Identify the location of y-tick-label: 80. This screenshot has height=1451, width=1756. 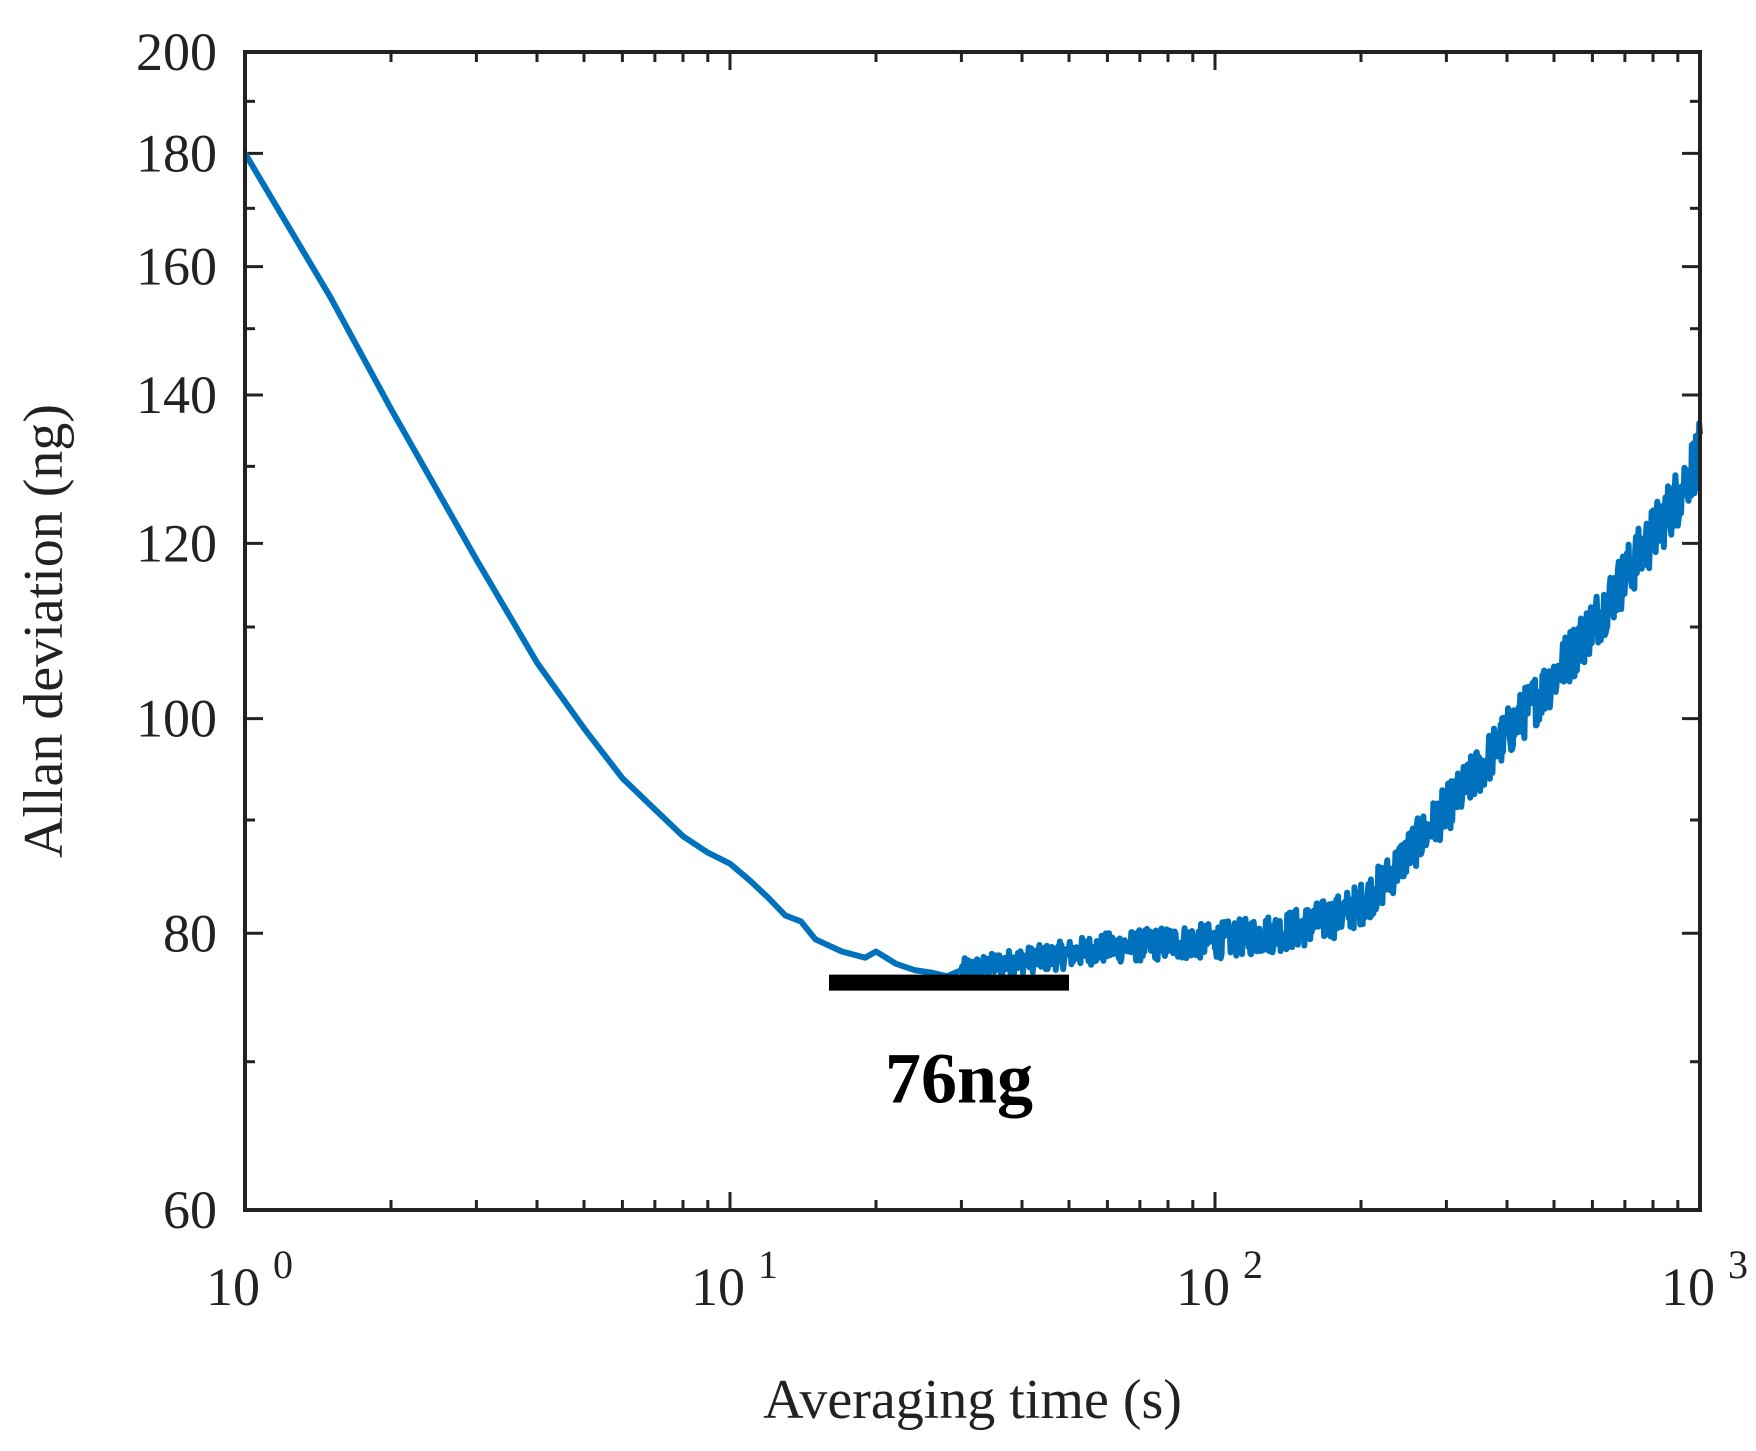
(190, 933).